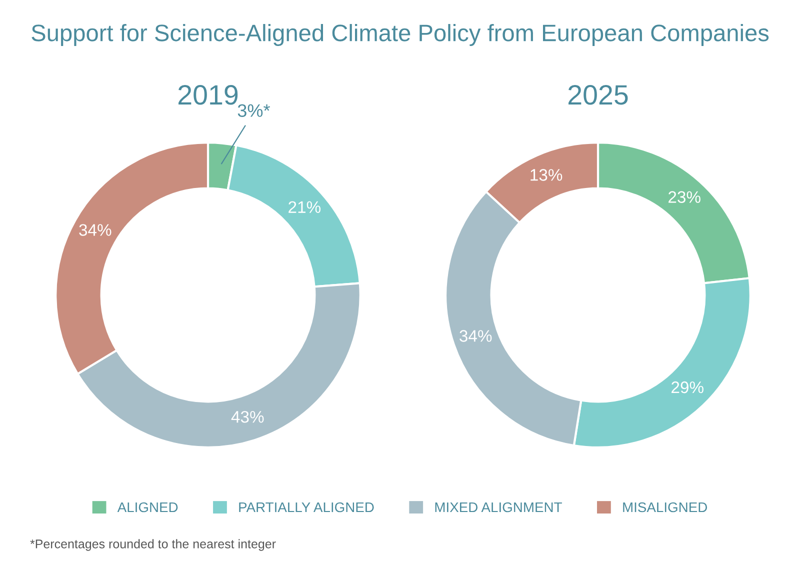 This screenshot has height=581, width=800. I want to click on data-label: 21%, so click(304, 207).